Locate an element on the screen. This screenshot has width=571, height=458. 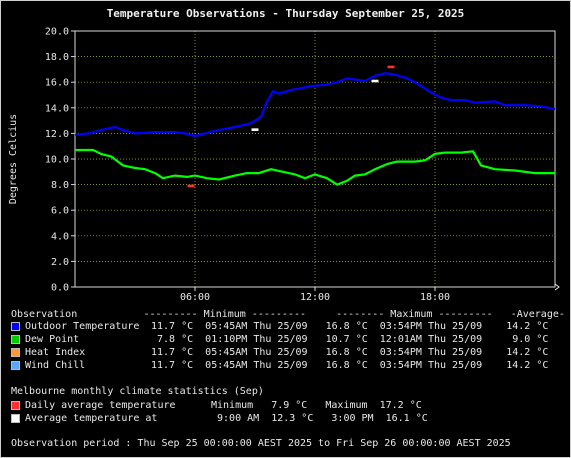
wind-chill-swatch is located at coordinates (15, 365).